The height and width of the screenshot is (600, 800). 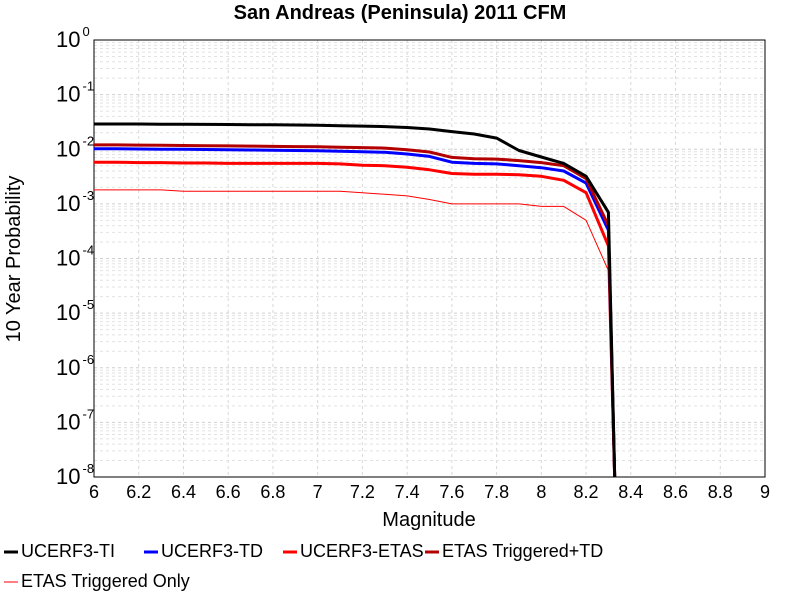 What do you see at coordinates (14, 259) in the screenshot?
I see `y-axis-label: 10 Year Probability` at bounding box center [14, 259].